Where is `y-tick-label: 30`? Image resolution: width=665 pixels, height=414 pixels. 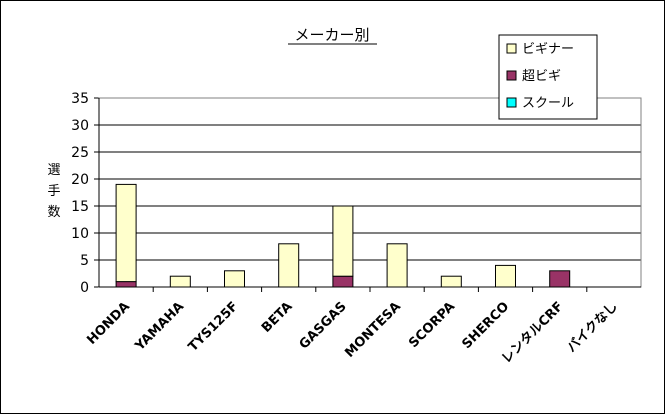 y-tick-label: 30 is located at coordinates (80, 126).